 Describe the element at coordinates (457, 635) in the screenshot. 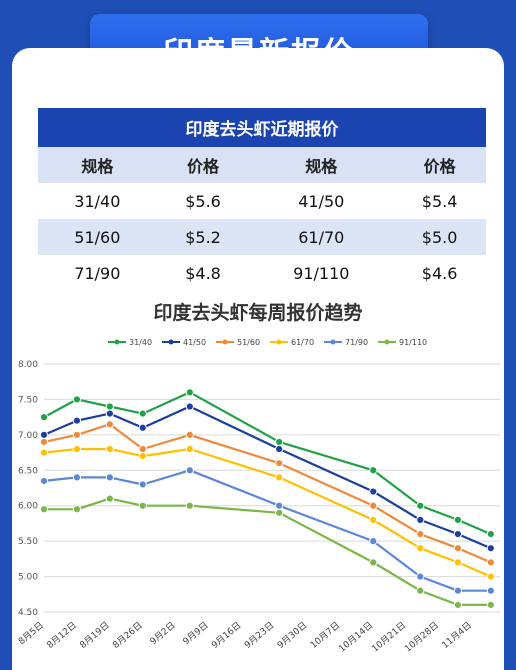

I see `x-tick-label: 11月4日` at that location.